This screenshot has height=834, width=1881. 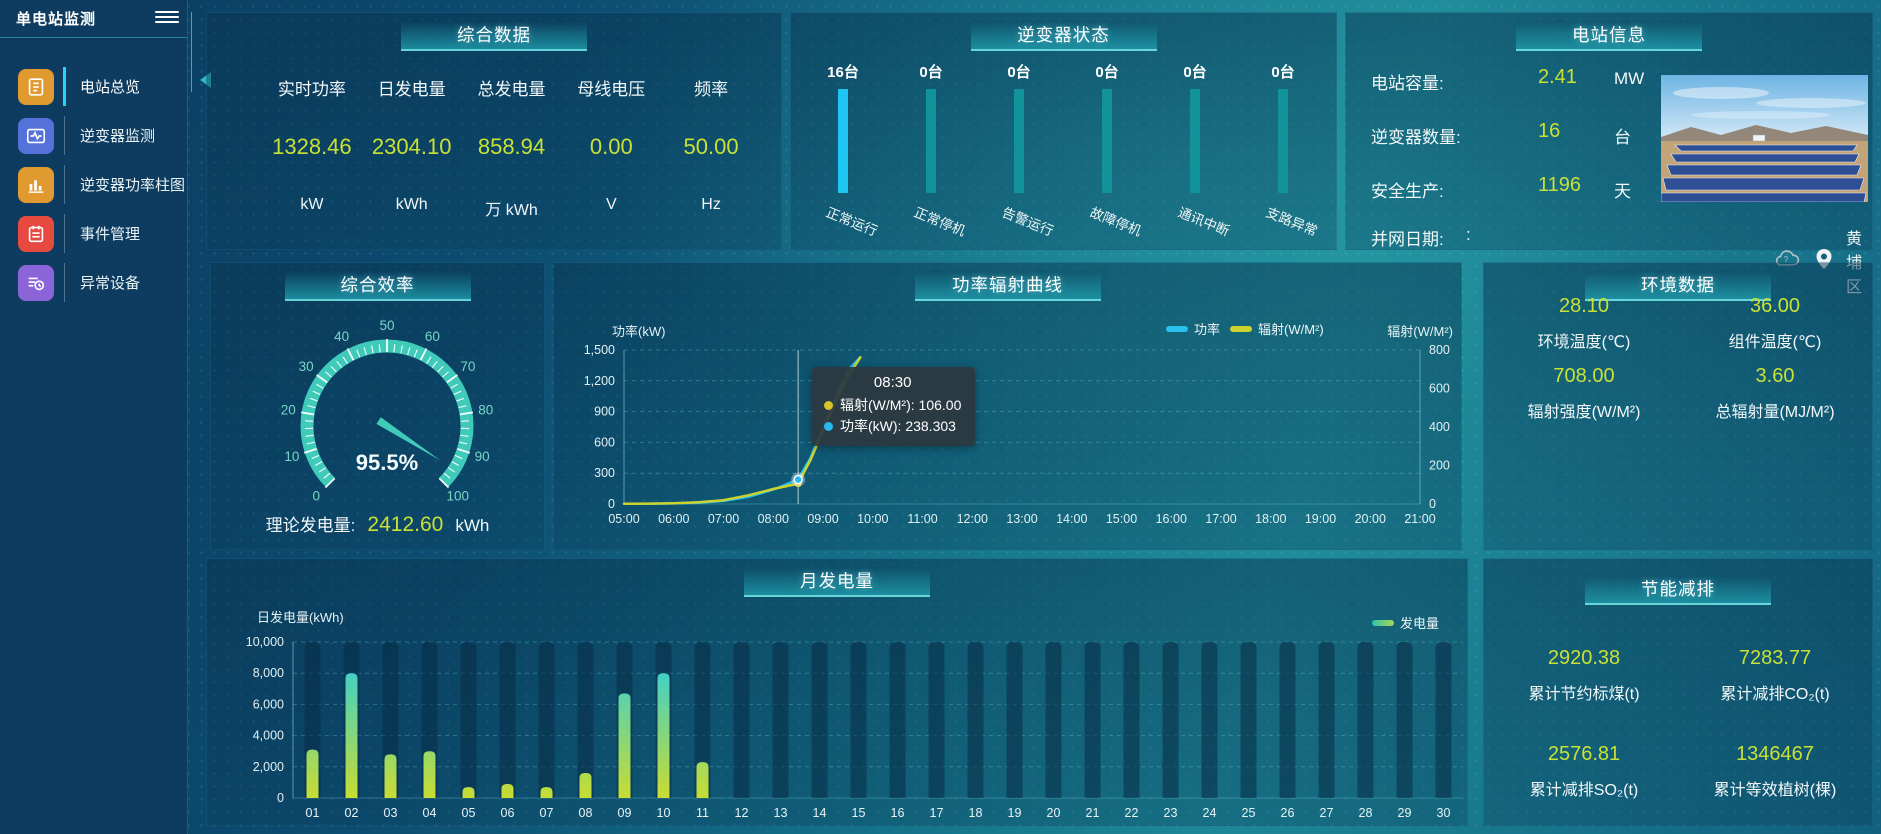 What do you see at coordinates (1249, 813) in the screenshot?
I see `svg-text: 25` at bounding box center [1249, 813].